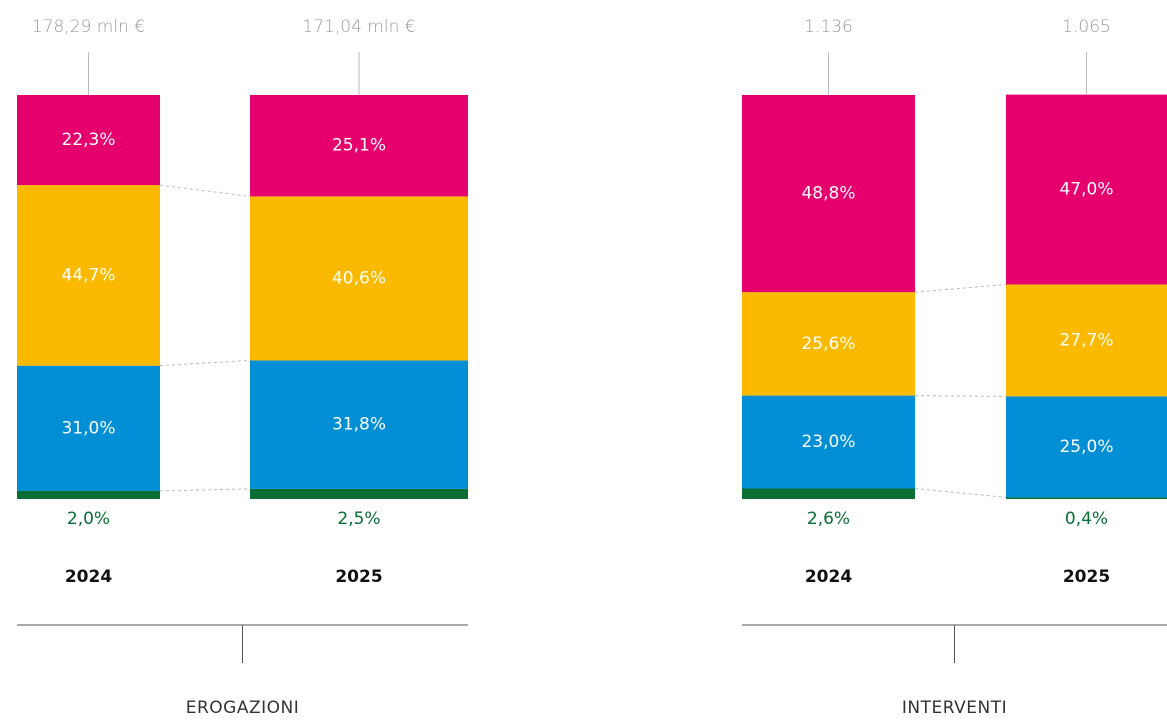 The width and height of the screenshot is (1167, 722). Describe the element at coordinates (358, 519) in the screenshot. I see `value-label: 2,5%` at that location.